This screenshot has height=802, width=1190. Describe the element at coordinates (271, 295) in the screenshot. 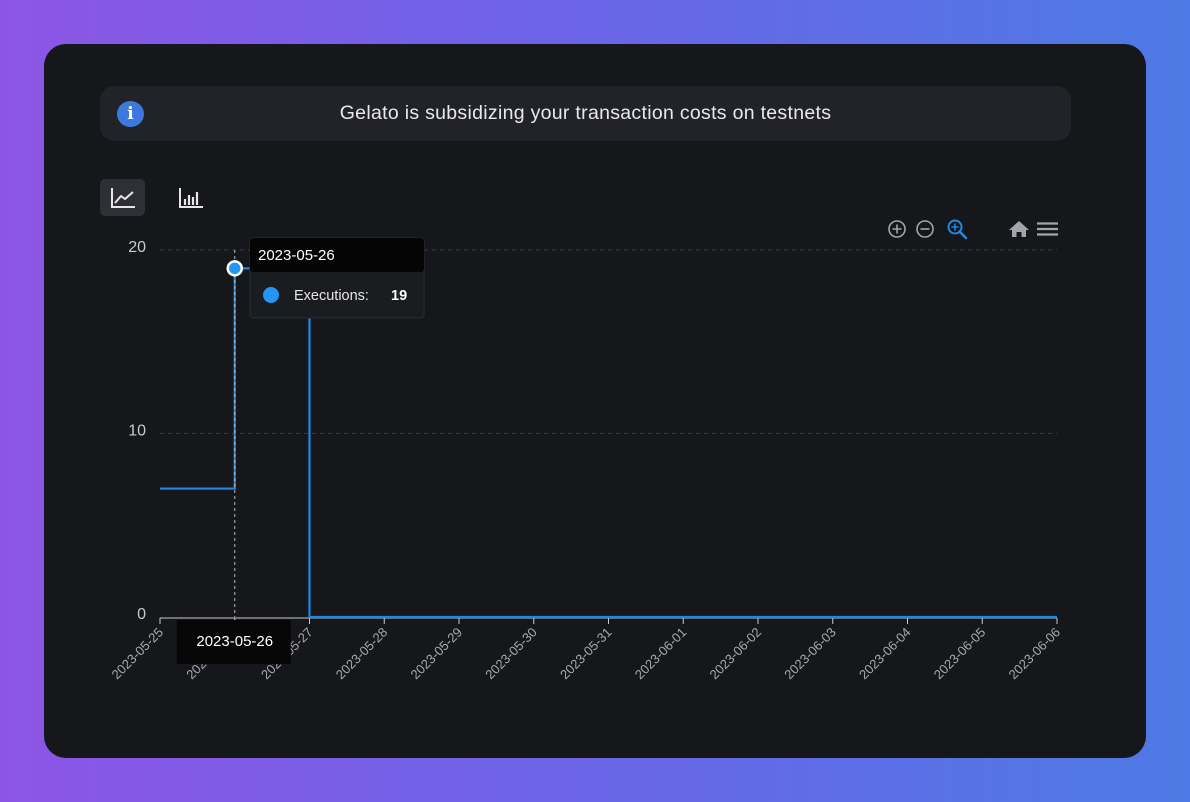

I see `tooltip-marker` at that location.